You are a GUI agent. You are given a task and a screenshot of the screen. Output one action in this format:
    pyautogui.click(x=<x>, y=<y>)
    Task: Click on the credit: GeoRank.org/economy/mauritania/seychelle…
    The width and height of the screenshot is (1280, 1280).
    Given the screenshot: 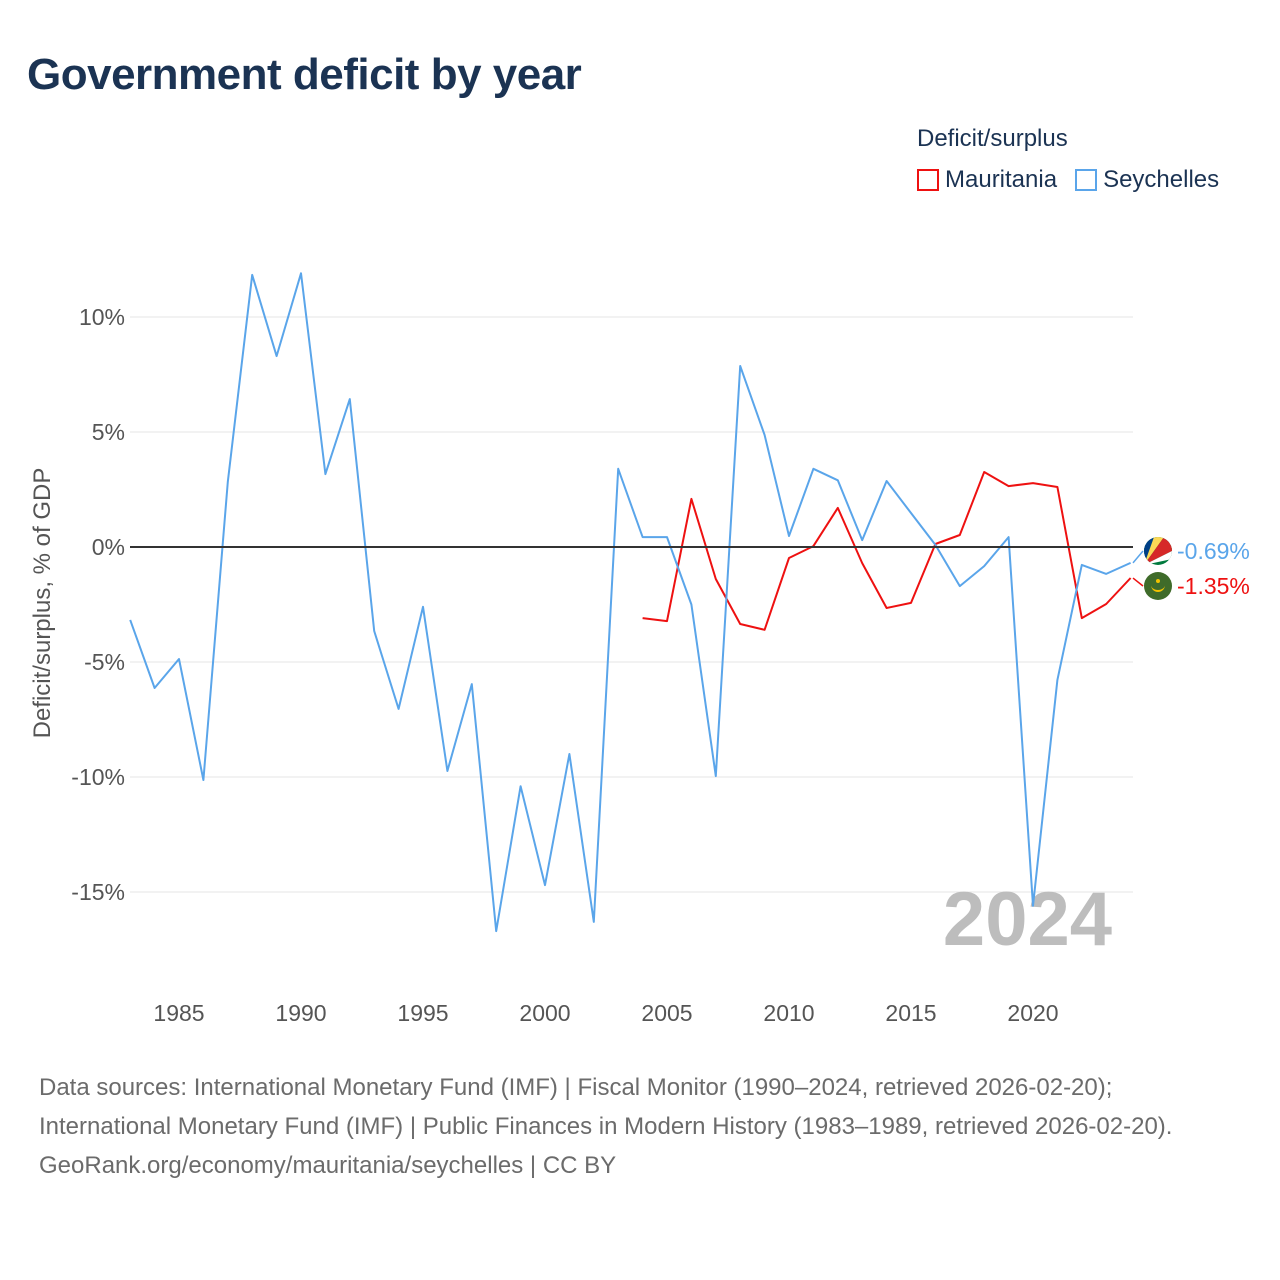 What is the action you would take?
    pyautogui.click(x=328, y=1165)
    